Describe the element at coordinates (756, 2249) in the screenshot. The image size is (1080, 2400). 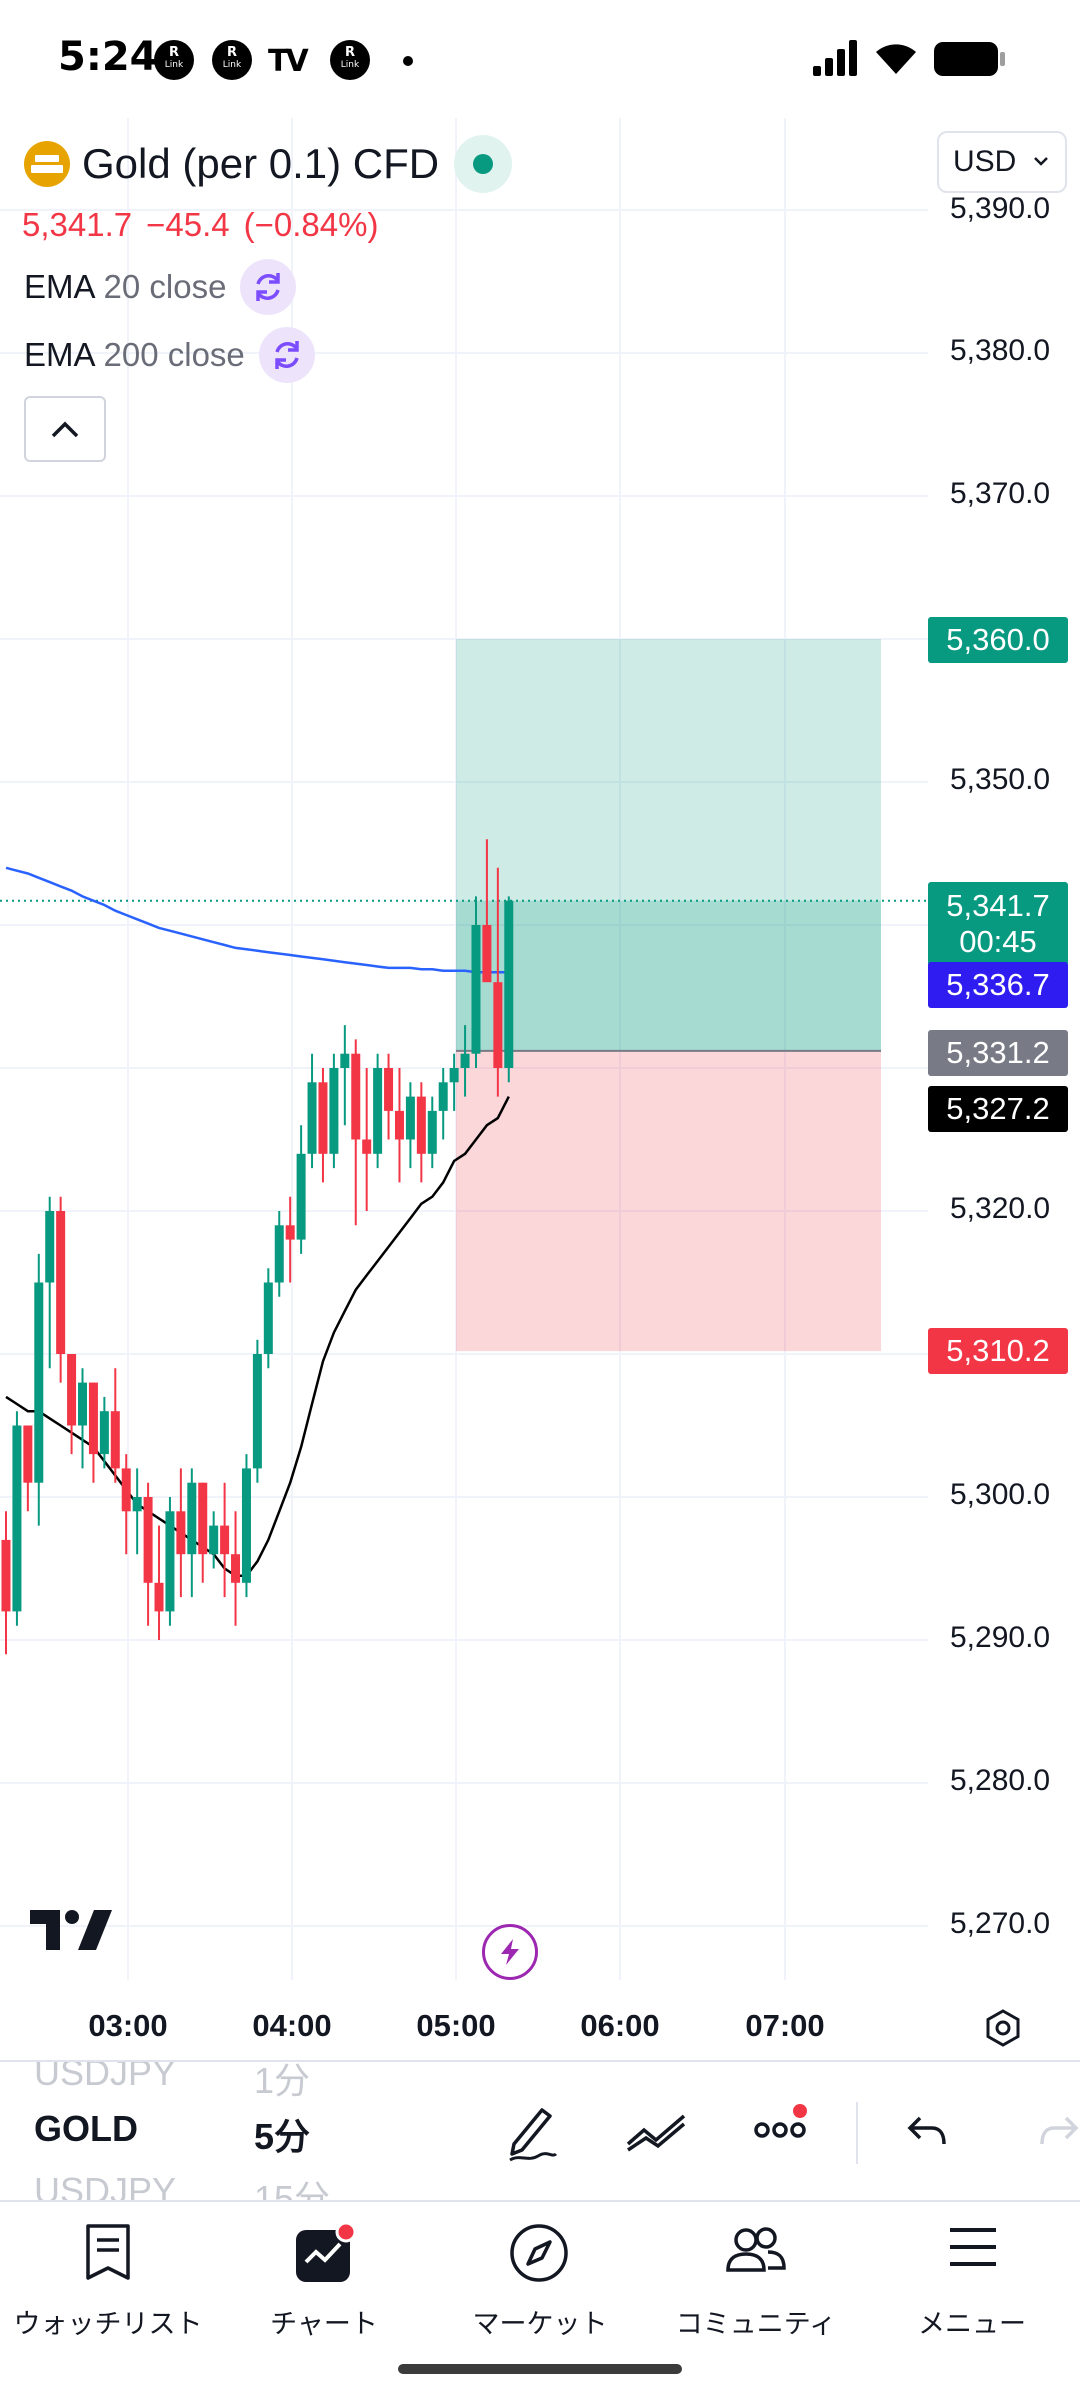
I see `community-icon` at that location.